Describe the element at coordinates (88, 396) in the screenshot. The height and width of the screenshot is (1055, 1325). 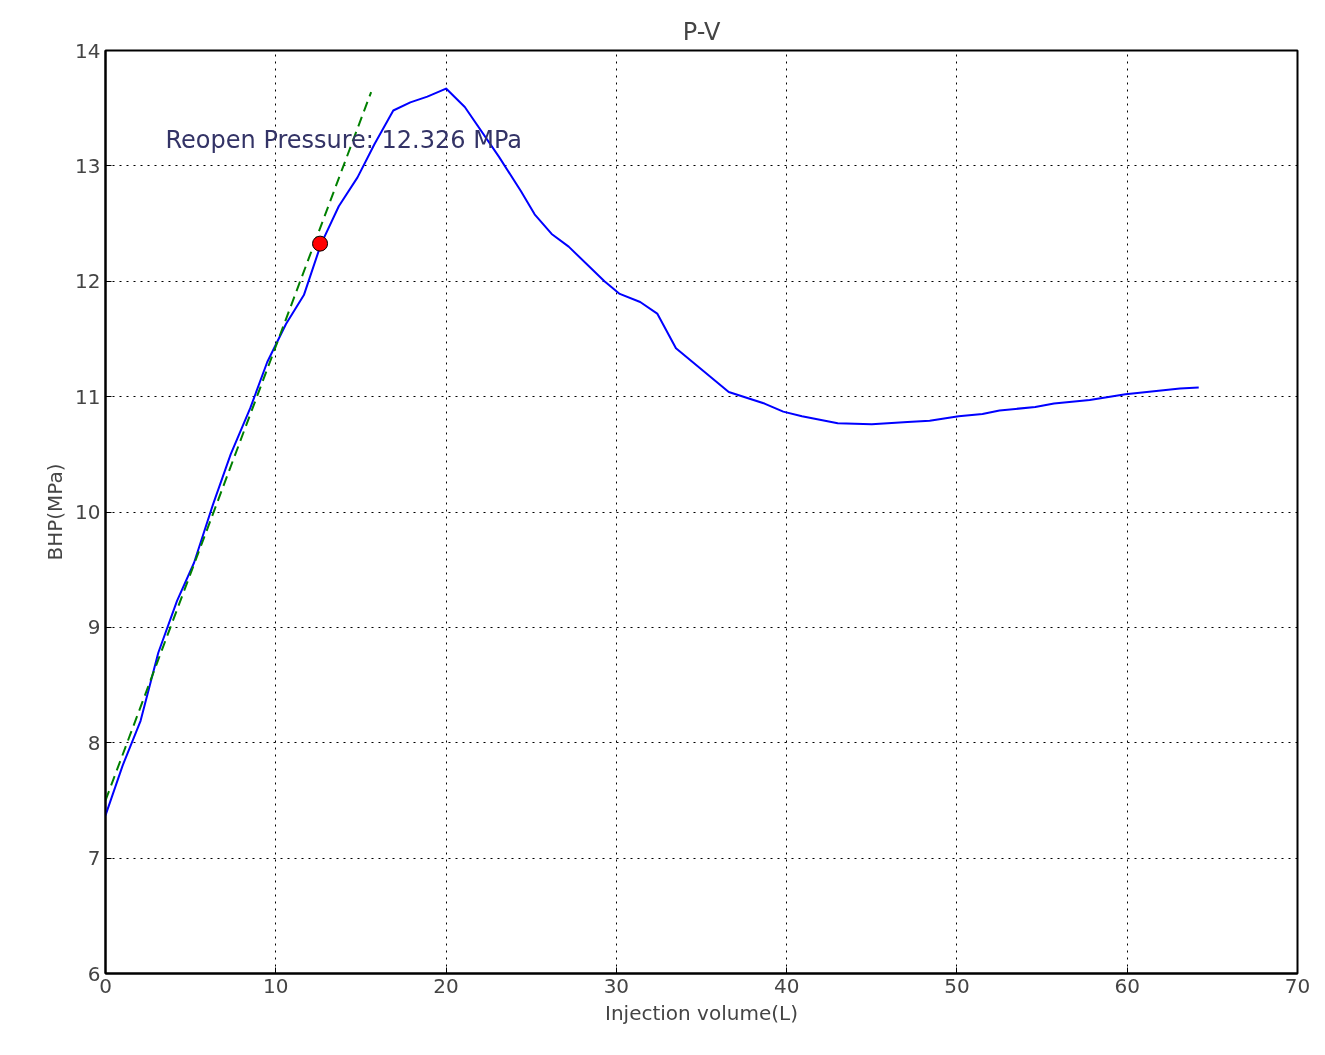
I see `y-tick-label: 11` at that location.